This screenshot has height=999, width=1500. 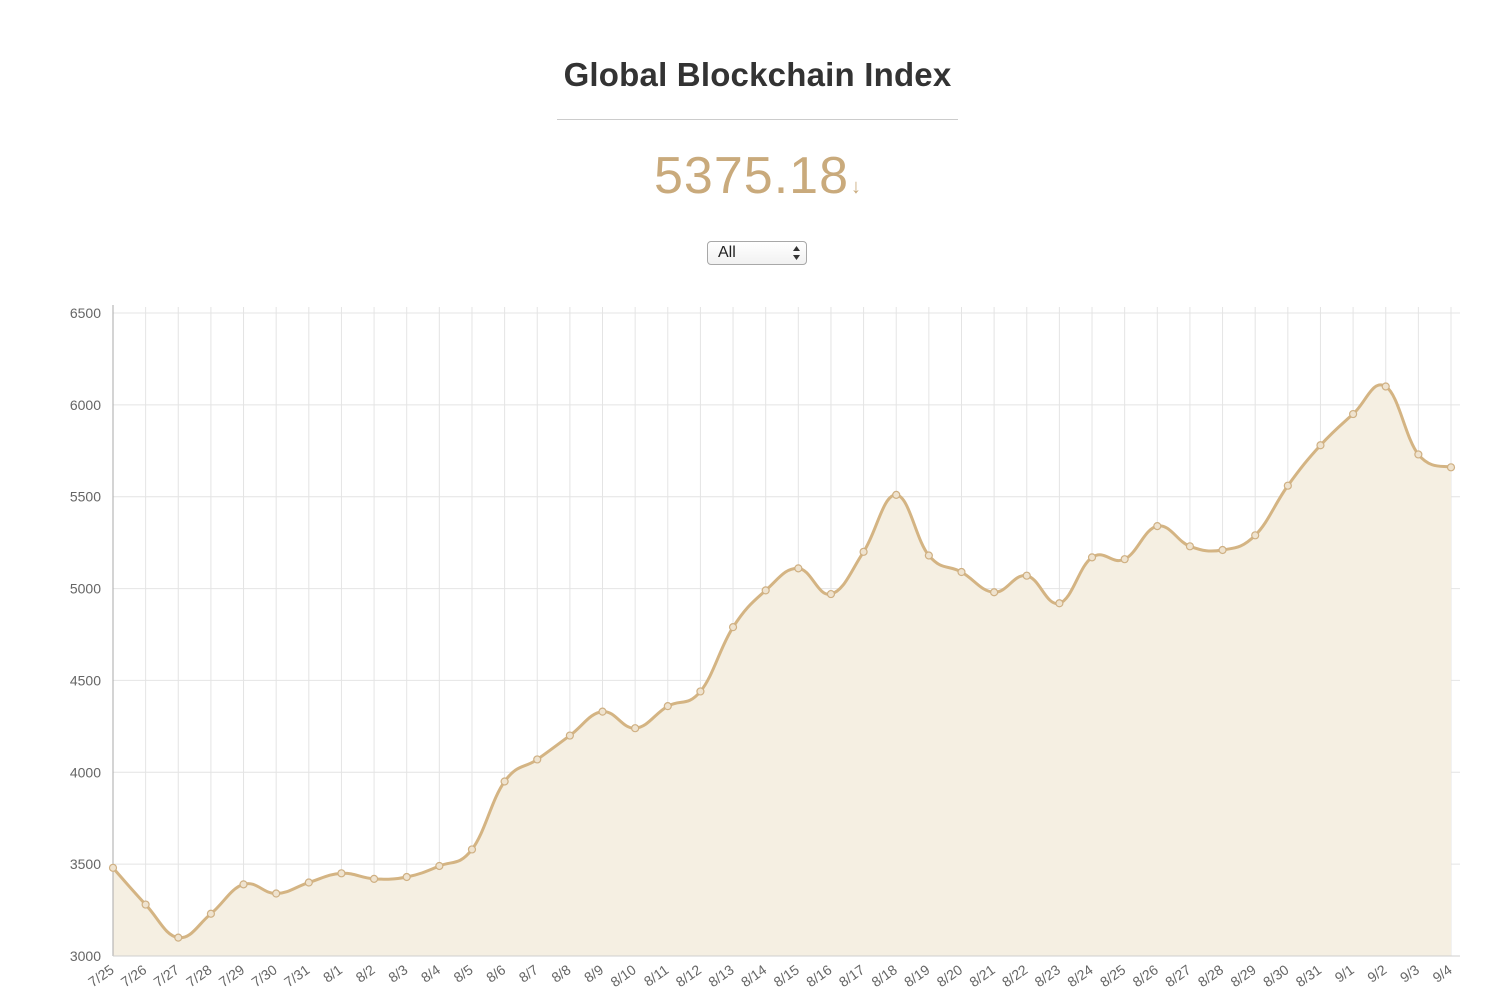 What do you see at coordinates (1409, 973) in the screenshot?
I see `x-tick-label: 9/3` at bounding box center [1409, 973].